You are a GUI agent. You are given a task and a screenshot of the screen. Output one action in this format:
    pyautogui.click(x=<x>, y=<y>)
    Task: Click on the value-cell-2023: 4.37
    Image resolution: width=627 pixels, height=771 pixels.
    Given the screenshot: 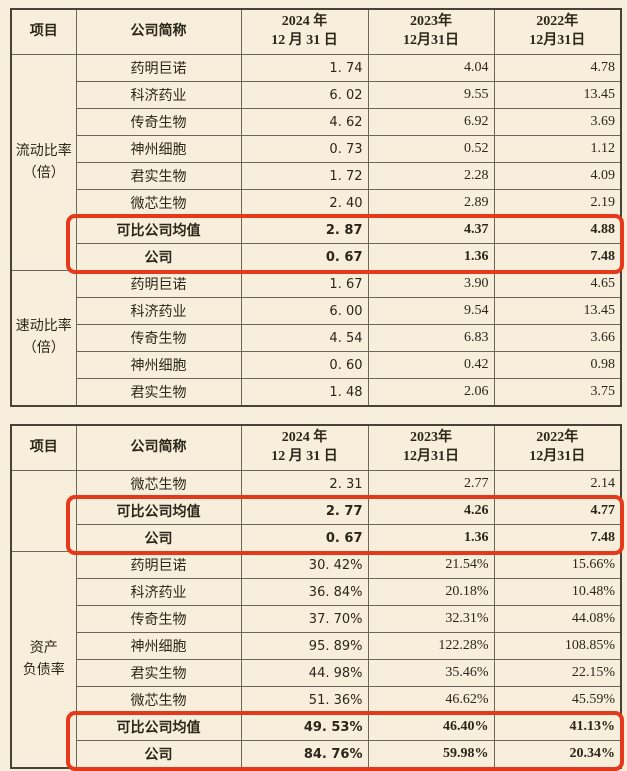 What is the action you would take?
    pyautogui.click(x=431, y=230)
    